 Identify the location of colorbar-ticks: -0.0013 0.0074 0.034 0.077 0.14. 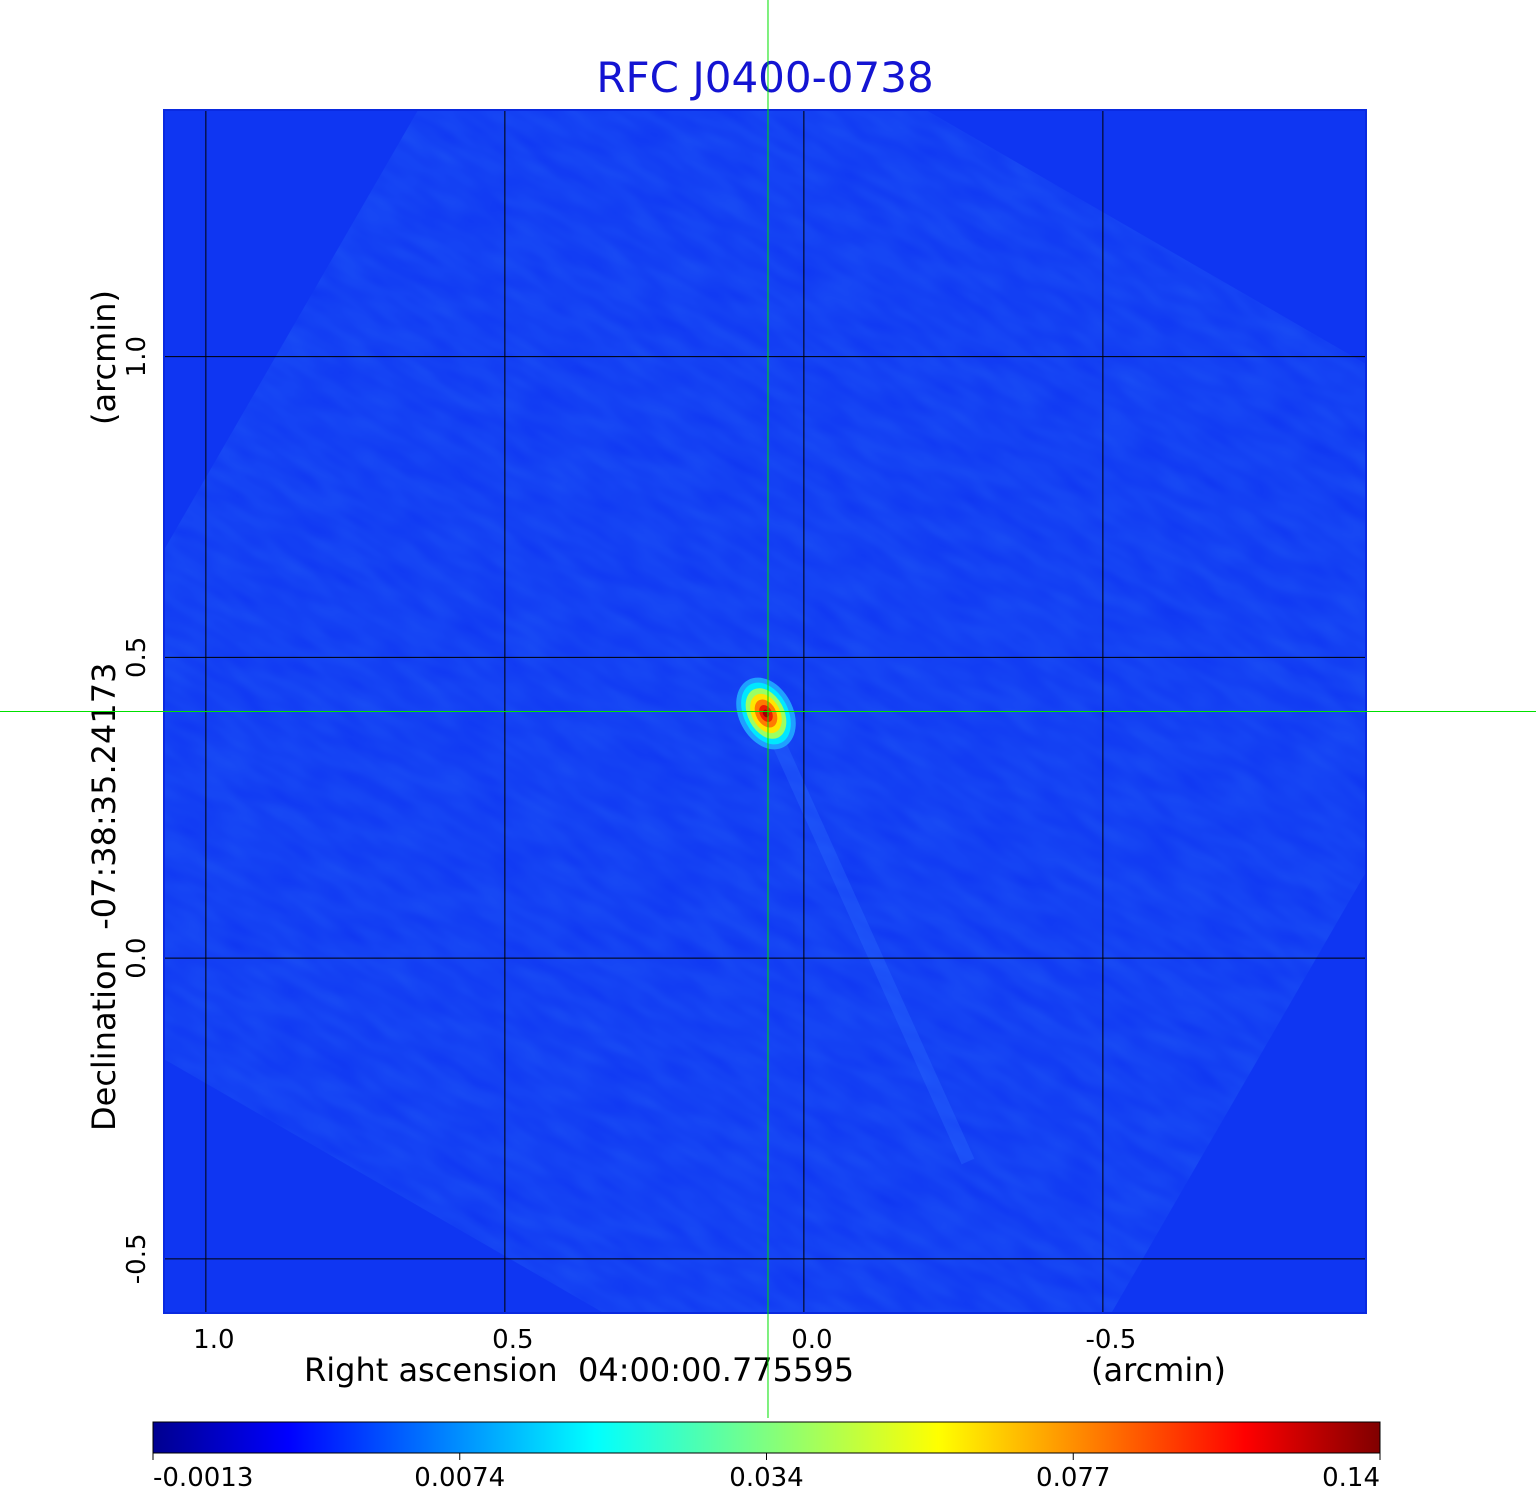
(766, 1473).